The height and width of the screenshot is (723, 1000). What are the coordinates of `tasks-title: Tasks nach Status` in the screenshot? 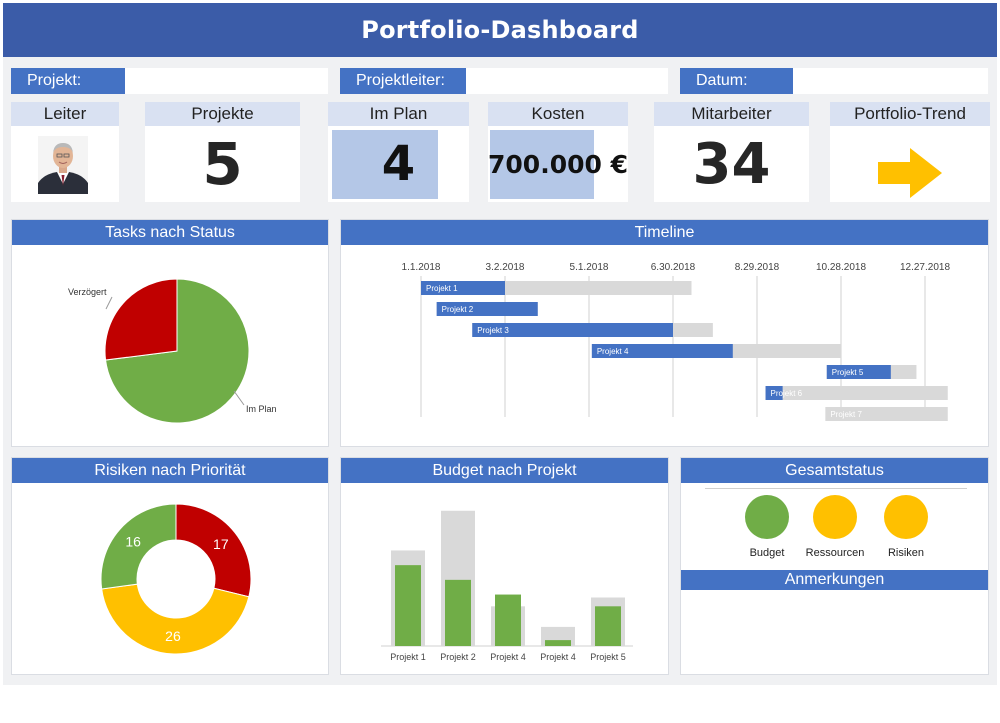 It's located at (170, 232).